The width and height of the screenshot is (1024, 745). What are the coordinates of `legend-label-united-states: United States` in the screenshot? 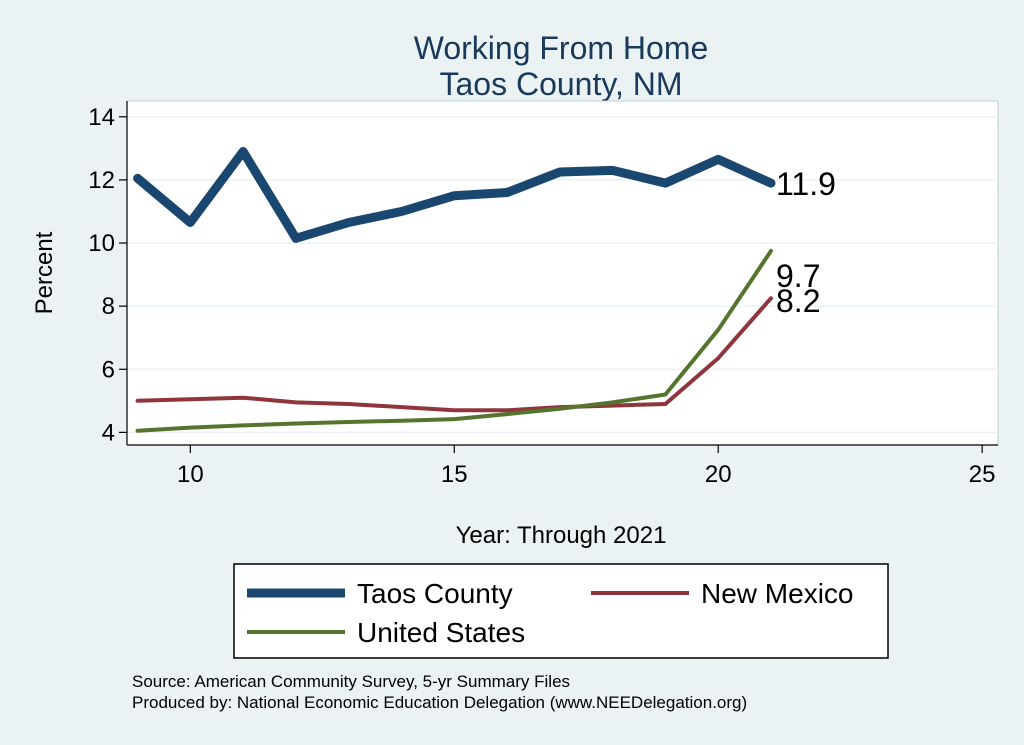 It's located at (441, 632).